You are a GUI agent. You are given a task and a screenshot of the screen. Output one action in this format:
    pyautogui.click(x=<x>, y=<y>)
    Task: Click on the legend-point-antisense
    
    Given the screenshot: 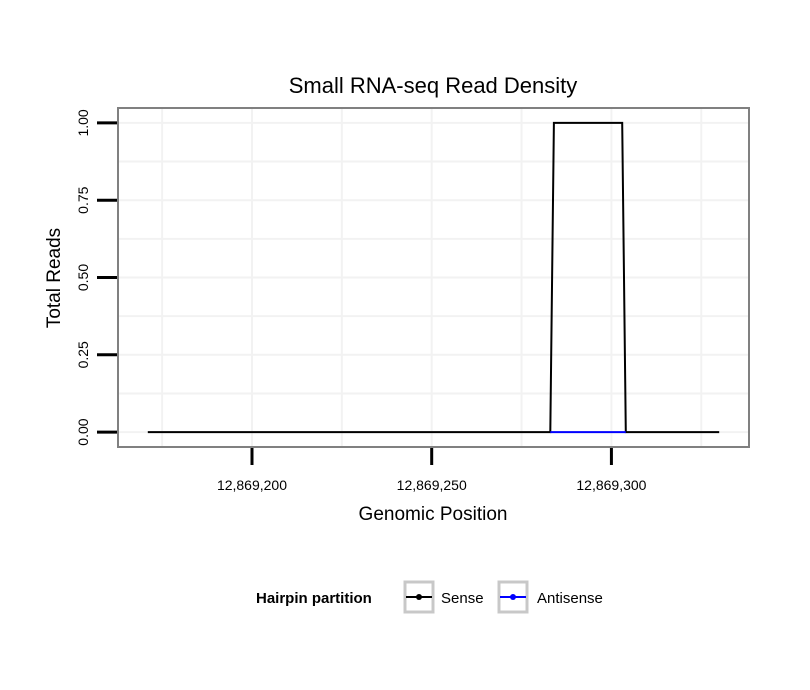 What is the action you would take?
    pyautogui.click(x=513, y=597)
    